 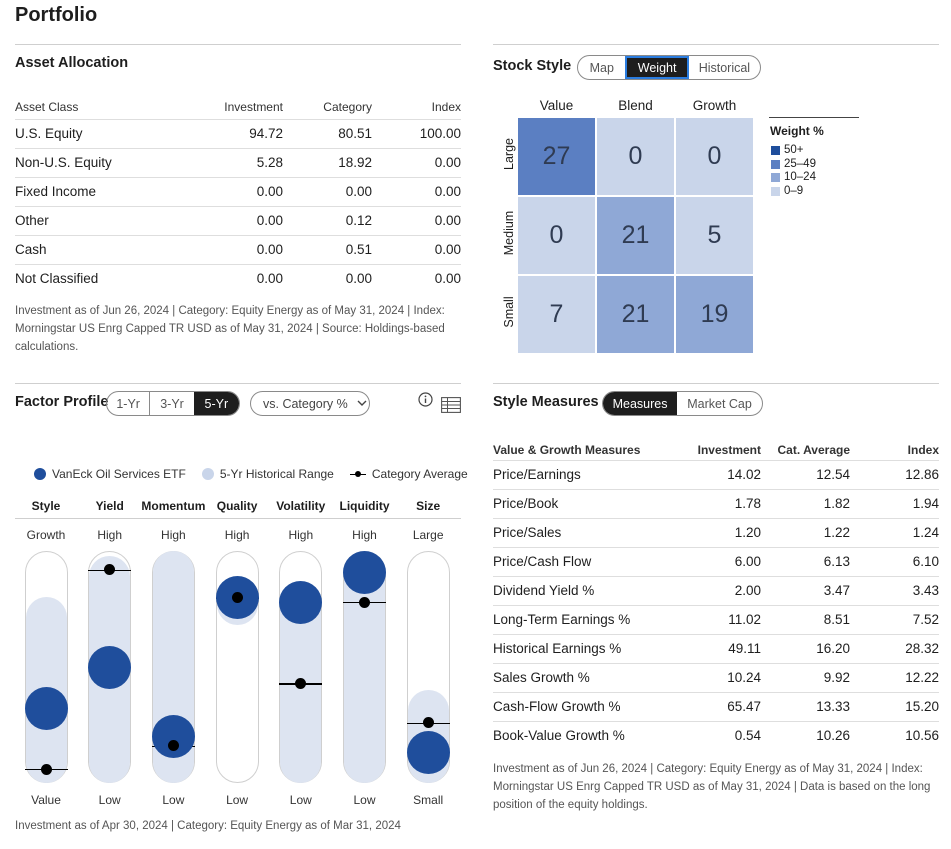 I want to click on measure-investment: 10.24, so click(x=744, y=677).